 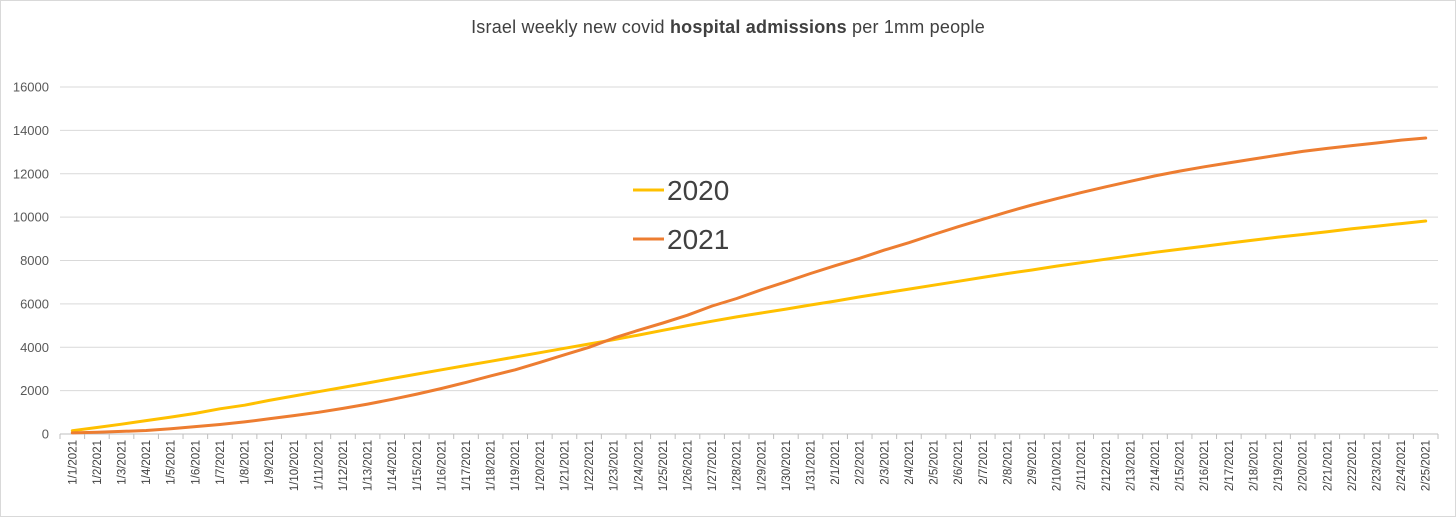 What do you see at coordinates (393, 465) in the screenshot?
I see `x-tick-label: 1/14/2021` at bounding box center [393, 465].